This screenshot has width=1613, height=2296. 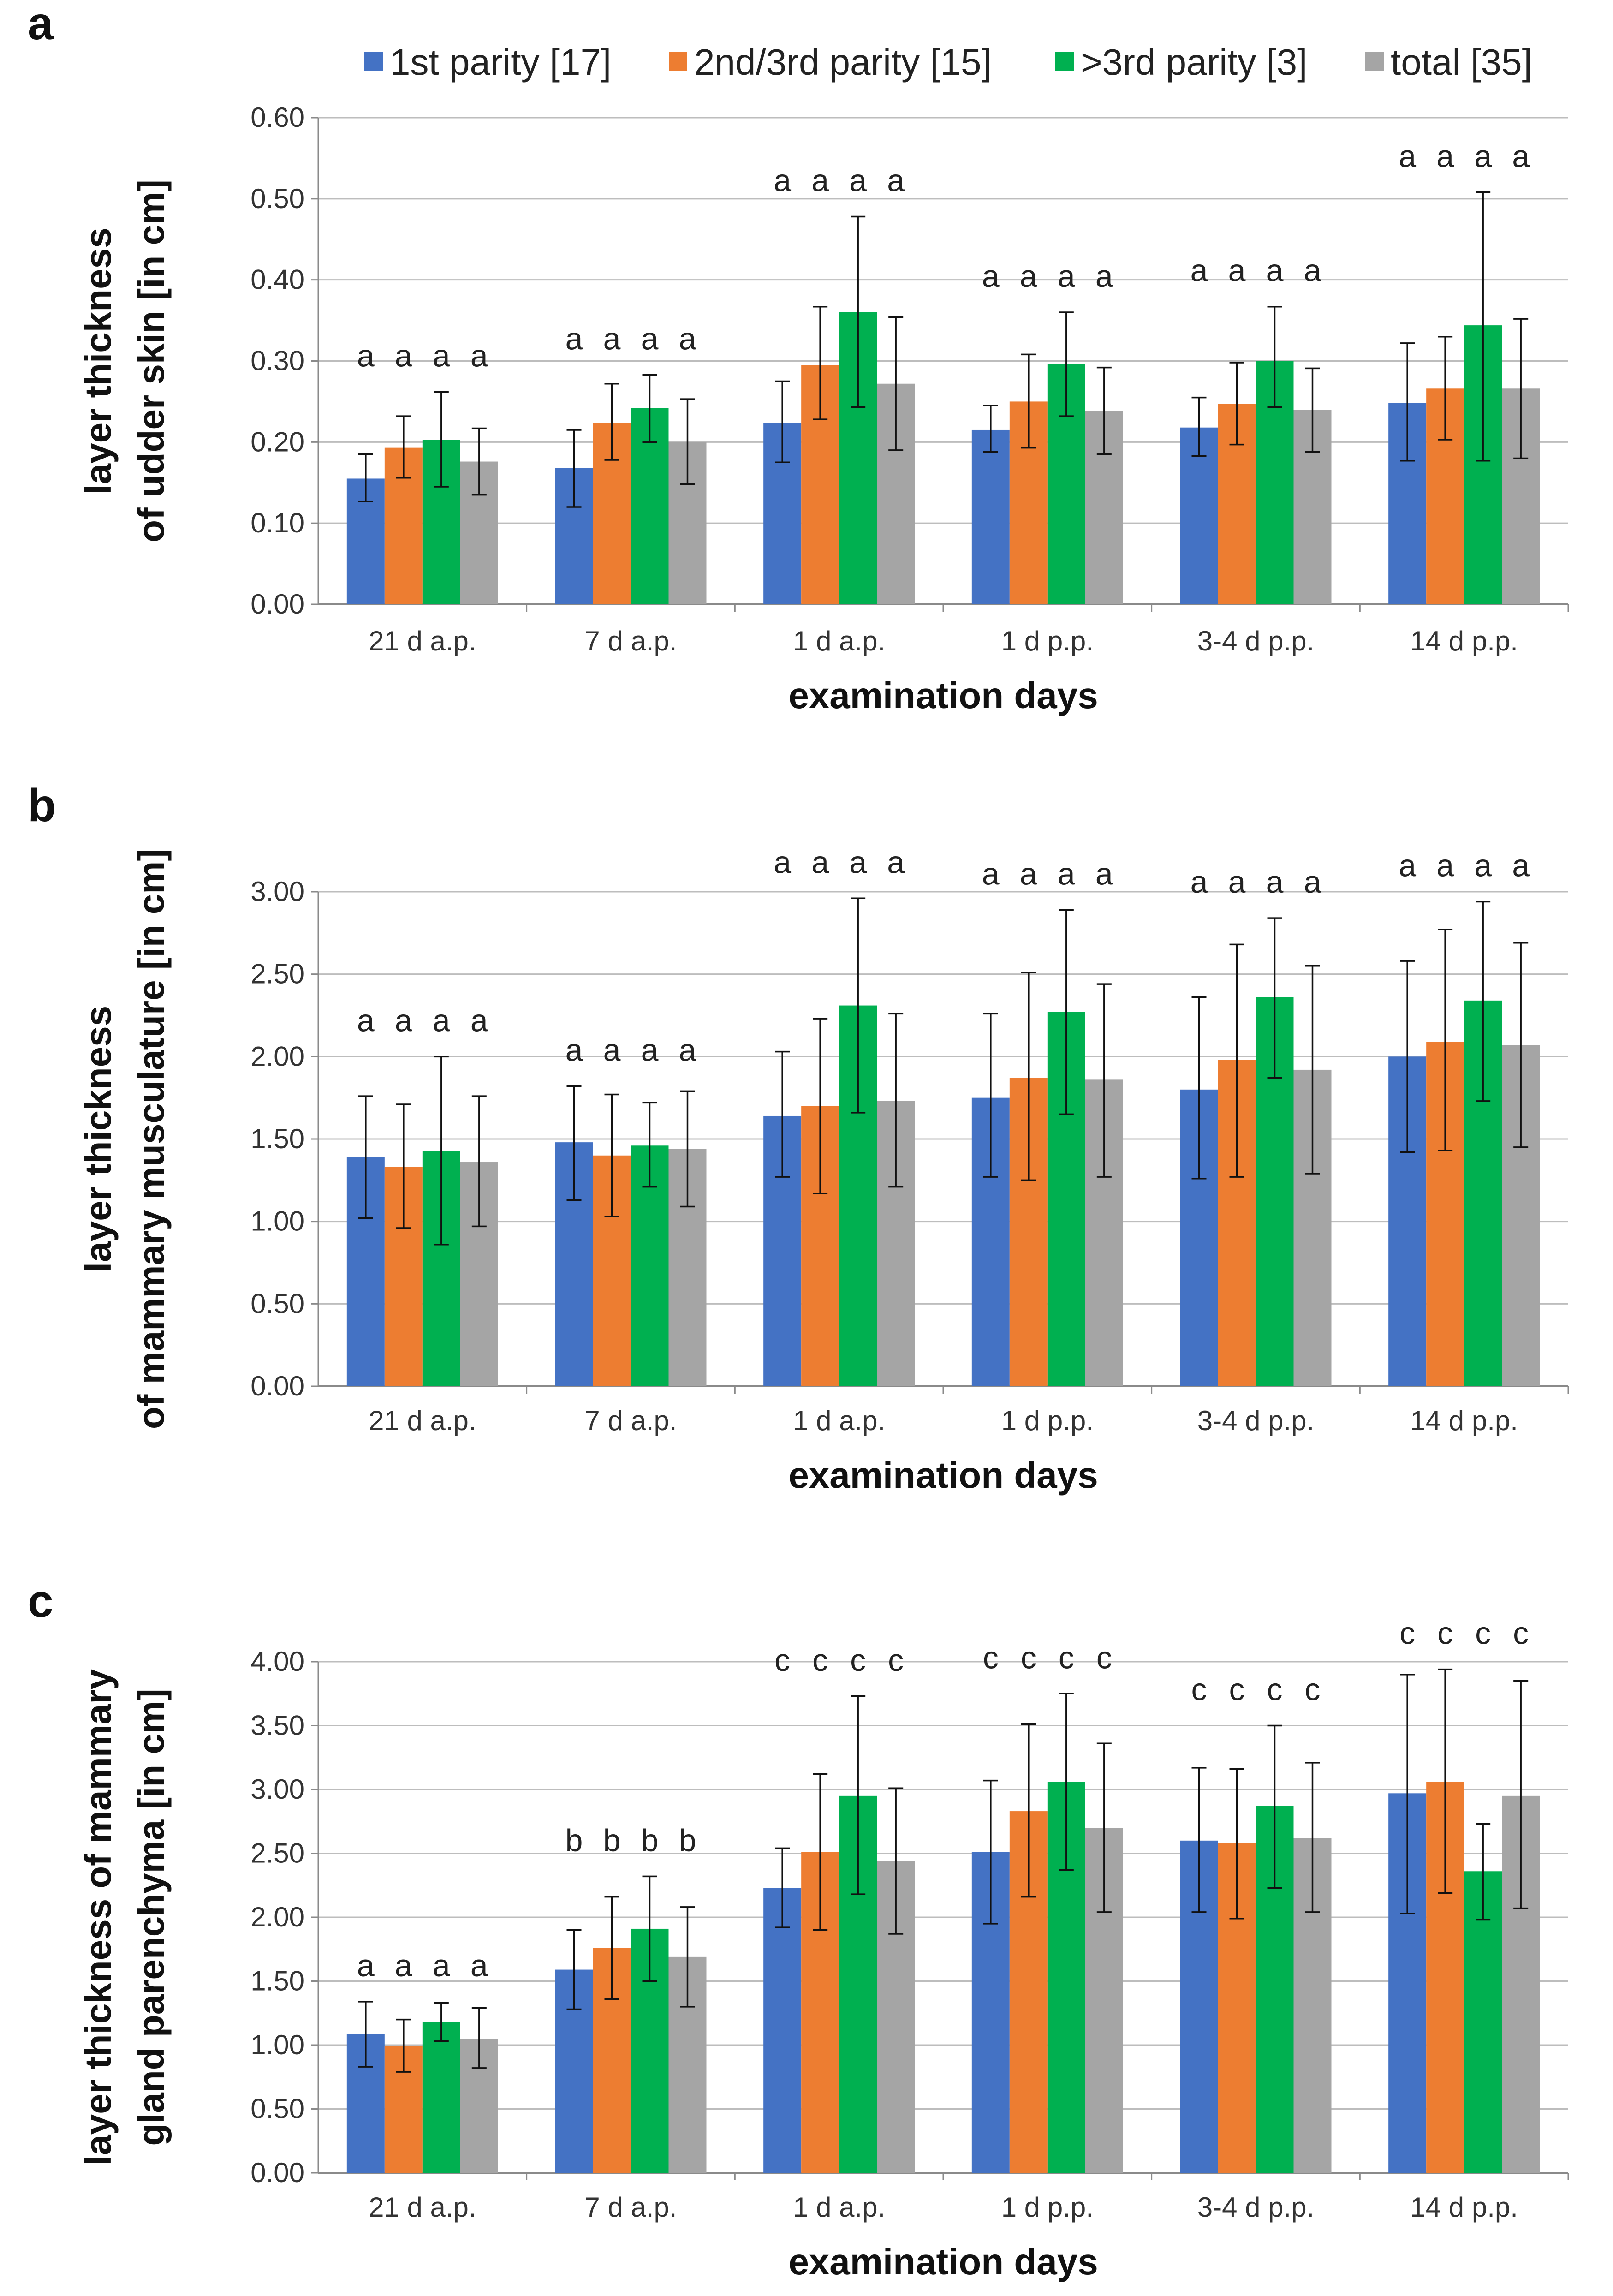 What do you see at coordinates (1047, 2207) in the screenshot?
I see `x-tick-label-1-d-p-p: 1 d p.p.` at bounding box center [1047, 2207].